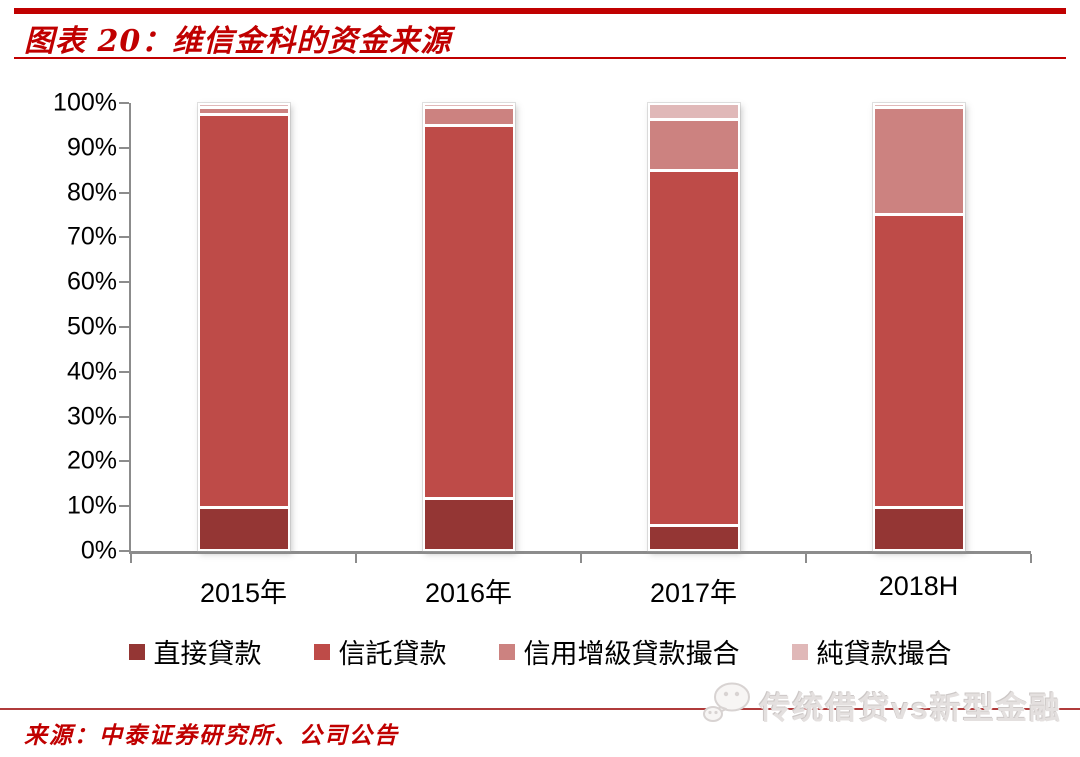 The height and width of the screenshot is (757, 1080). Describe the element at coordinates (91, 371) in the screenshot. I see `y-axis-tick-label: 40%` at that location.